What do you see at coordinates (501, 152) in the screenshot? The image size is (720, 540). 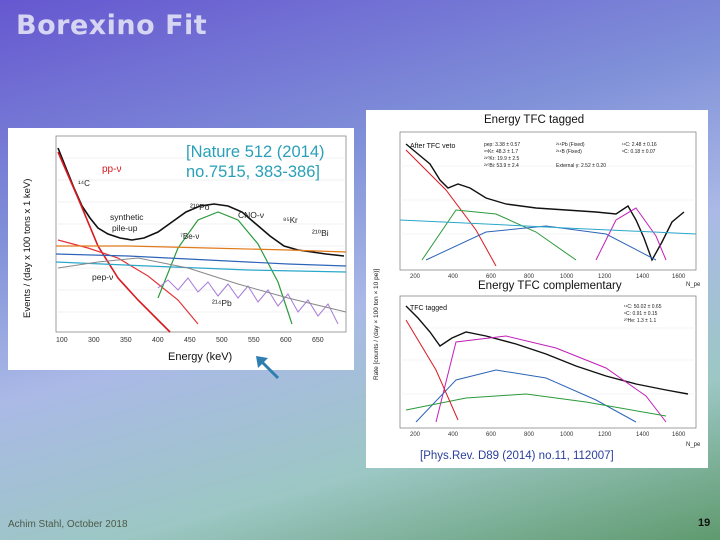 I see `legend-entry: ⁸⁵Kr: 48.3 ± 1.7` at bounding box center [501, 152].